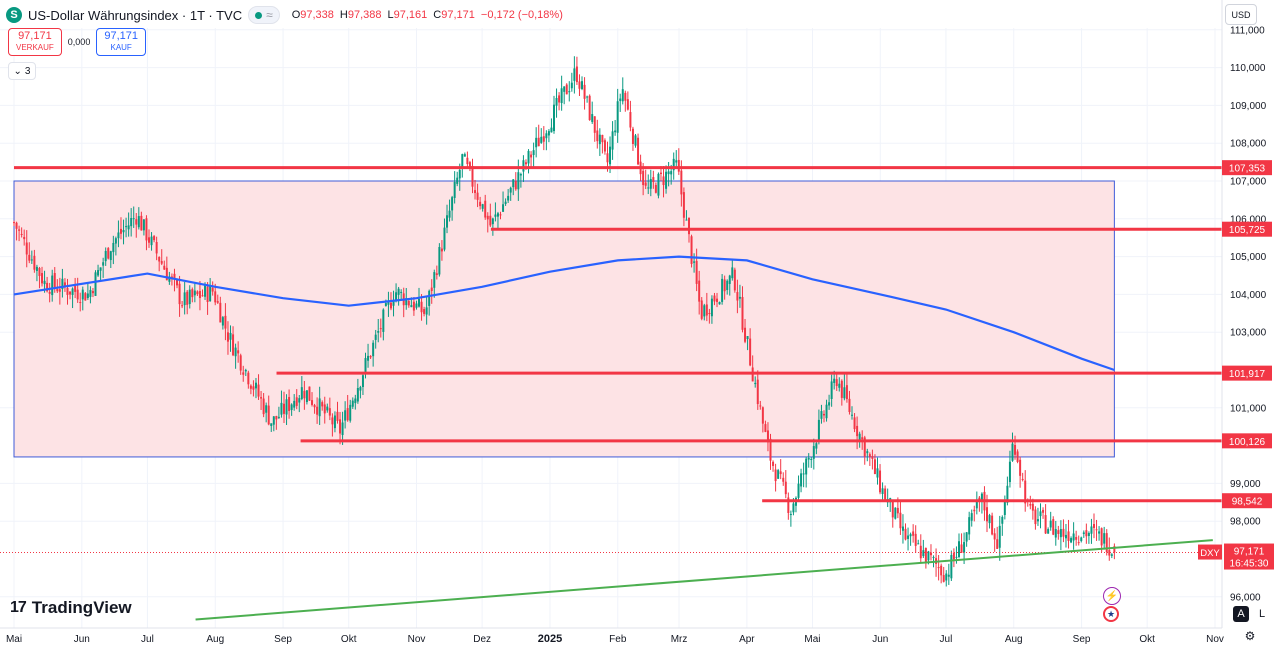 This screenshot has width=1280, height=650. I want to click on auto-scale-button: A, so click(1241, 614).